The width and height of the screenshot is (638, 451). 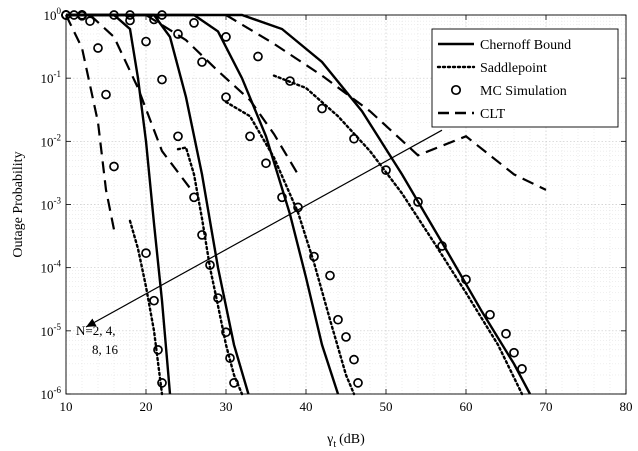 I want to click on x-tick-label: 20, so click(x=146, y=406).